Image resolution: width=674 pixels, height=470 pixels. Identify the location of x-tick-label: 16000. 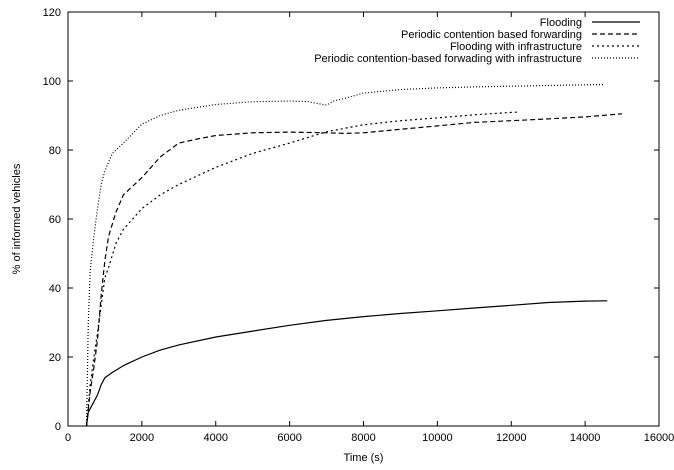
(659, 438).